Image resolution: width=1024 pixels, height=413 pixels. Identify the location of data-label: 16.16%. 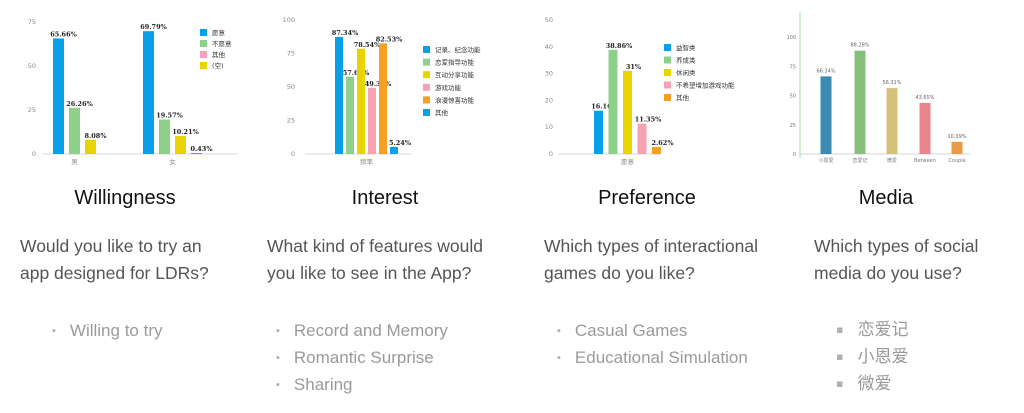
(604, 107).